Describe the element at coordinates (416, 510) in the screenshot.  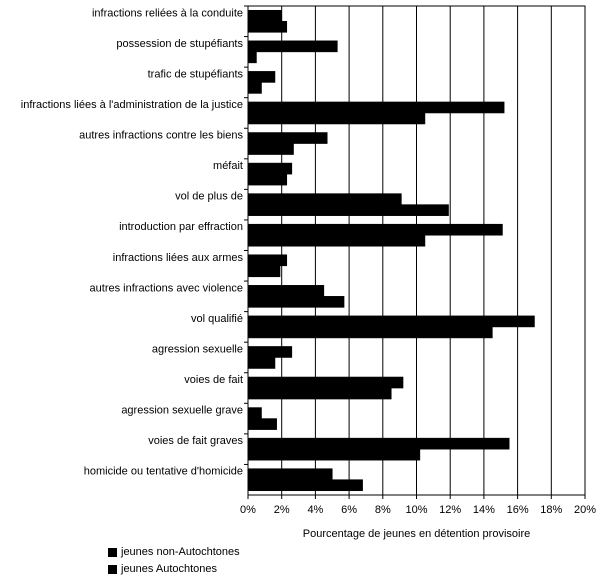
I see `x-tick-label: 10%` at that location.